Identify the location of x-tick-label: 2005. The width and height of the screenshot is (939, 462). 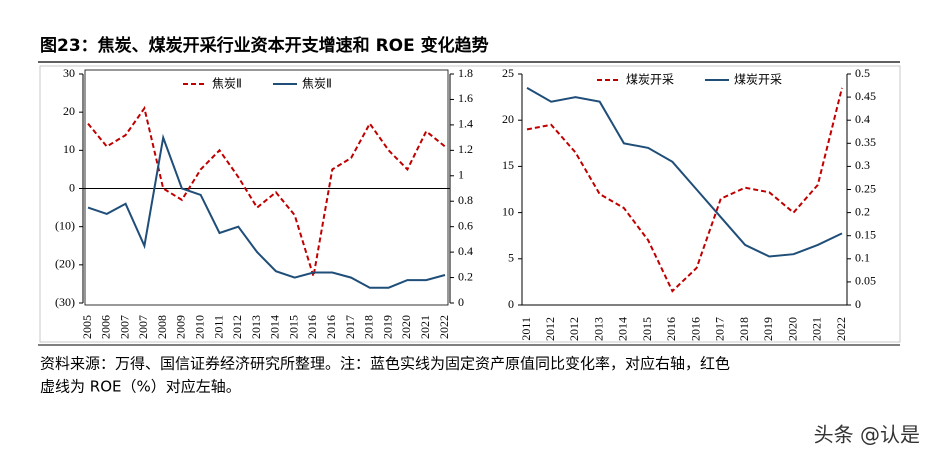
(87, 327).